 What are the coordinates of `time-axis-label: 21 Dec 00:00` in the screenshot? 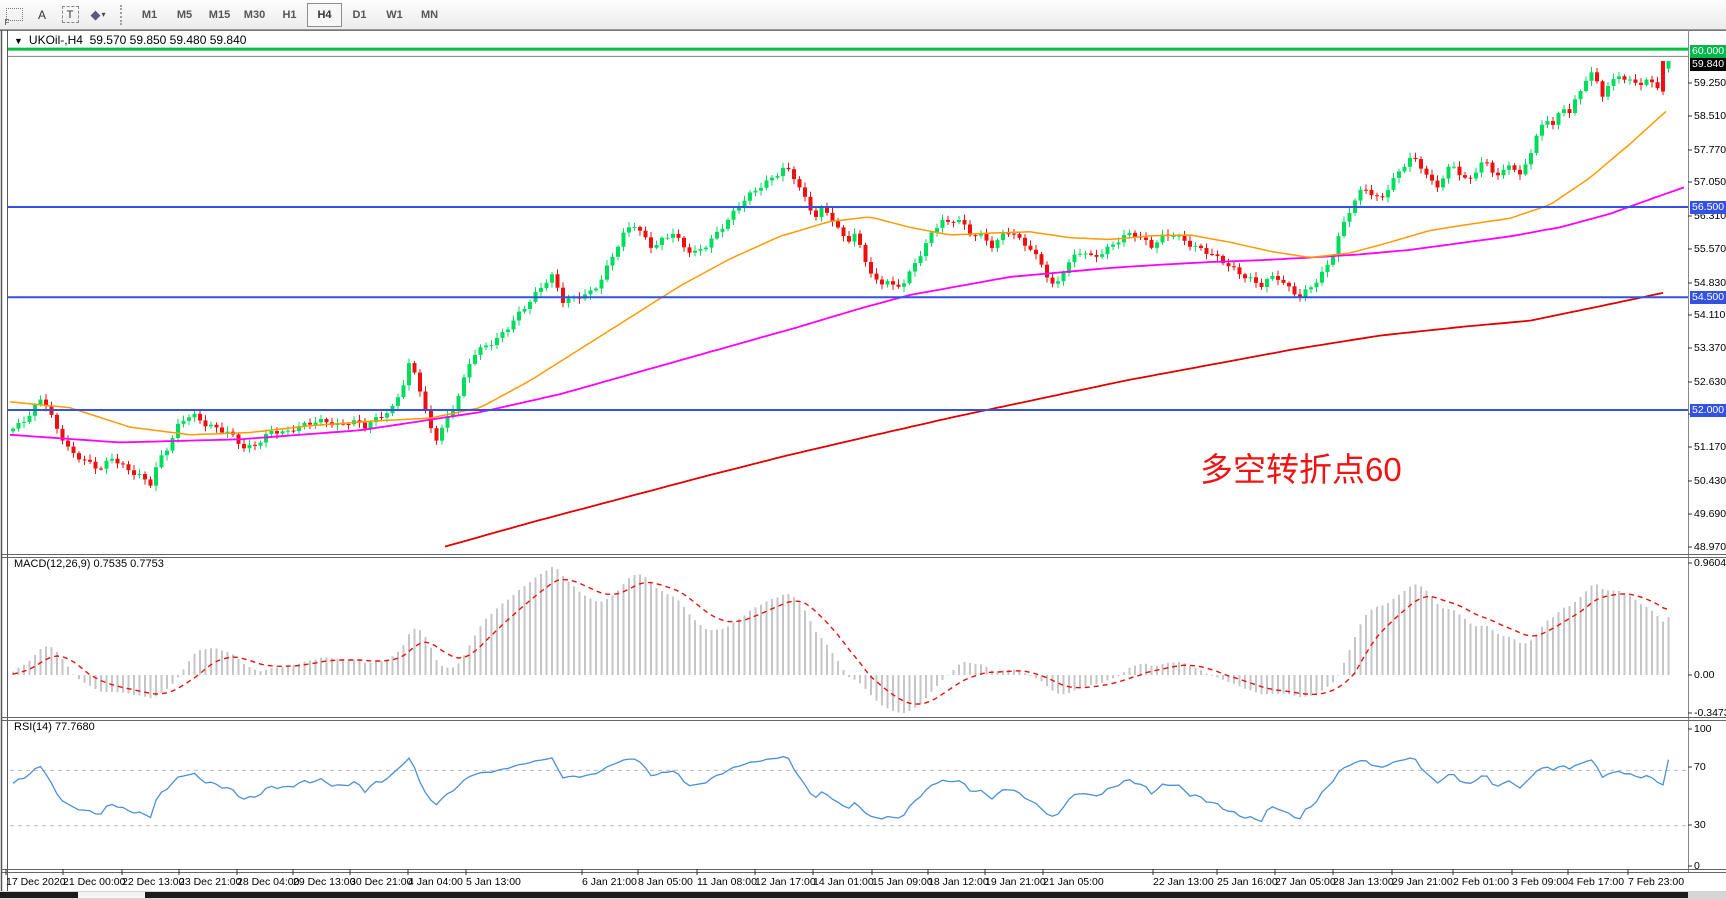 It's located at (94, 882).